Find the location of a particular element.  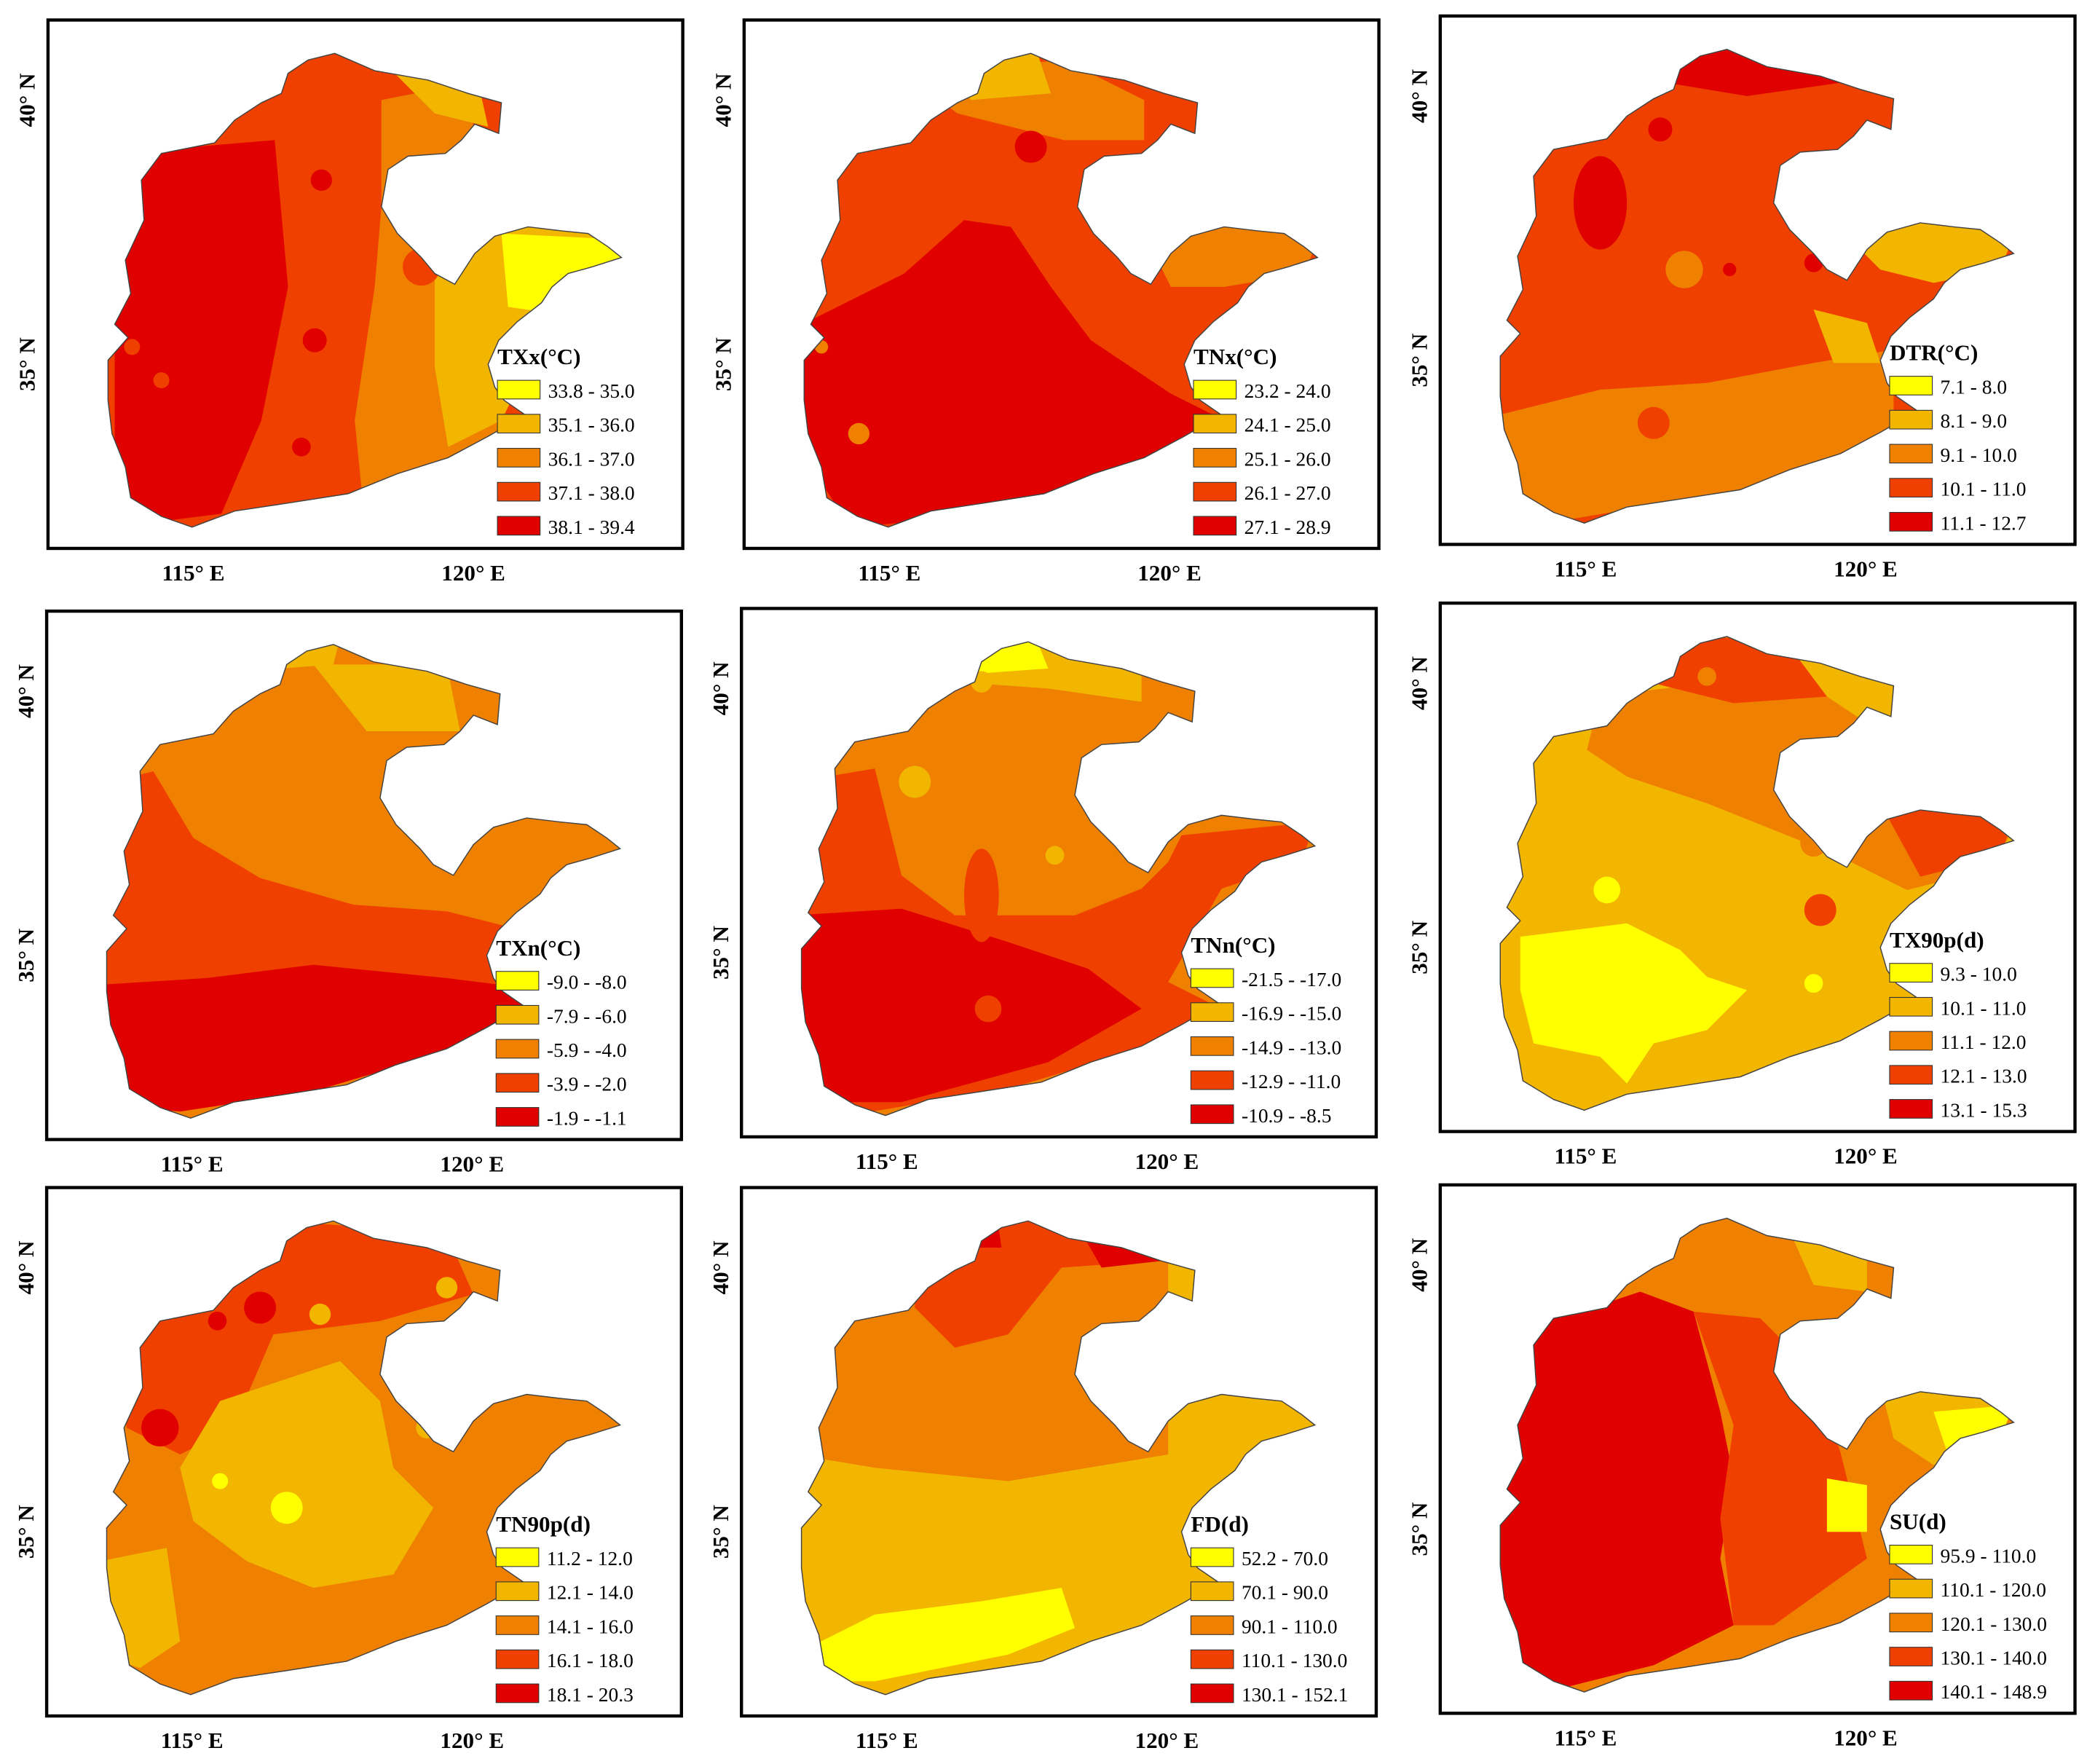

legend-label: 35.1 - 36.0 is located at coordinates (591, 425).